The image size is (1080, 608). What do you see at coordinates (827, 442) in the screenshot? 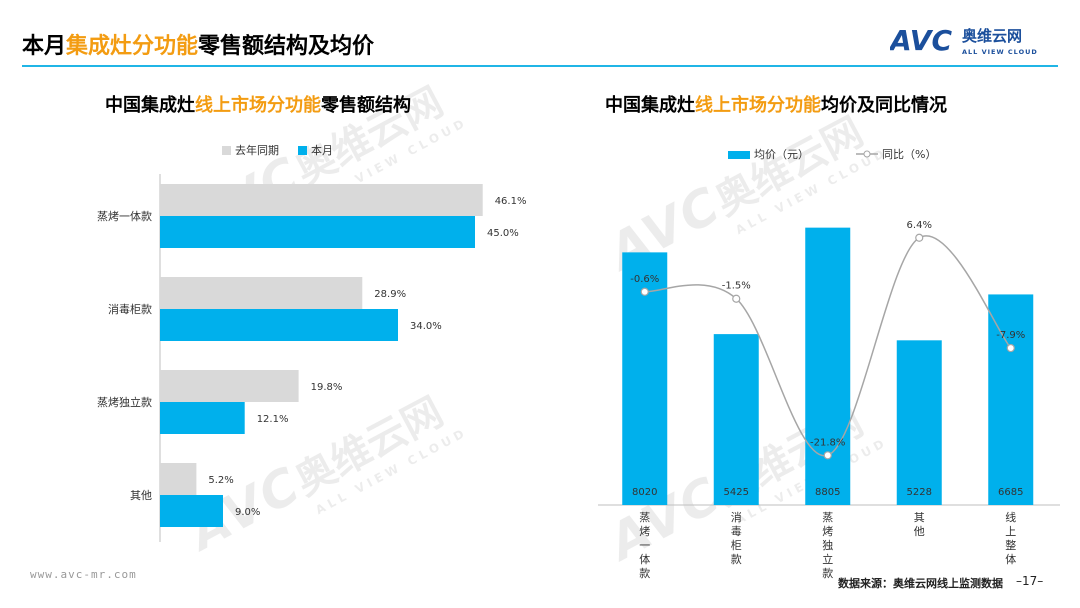
I see `line-data-label: -21.8%` at bounding box center [827, 442].